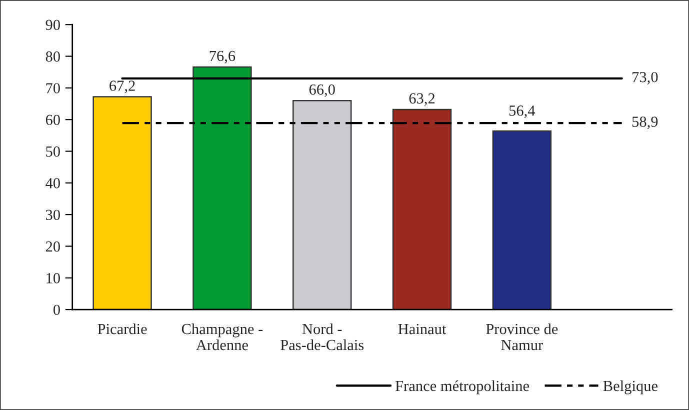 The width and height of the screenshot is (689, 410). What do you see at coordinates (53, 56) in the screenshot?
I see `y-tick-label: 80` at bounding box center [53, 56].